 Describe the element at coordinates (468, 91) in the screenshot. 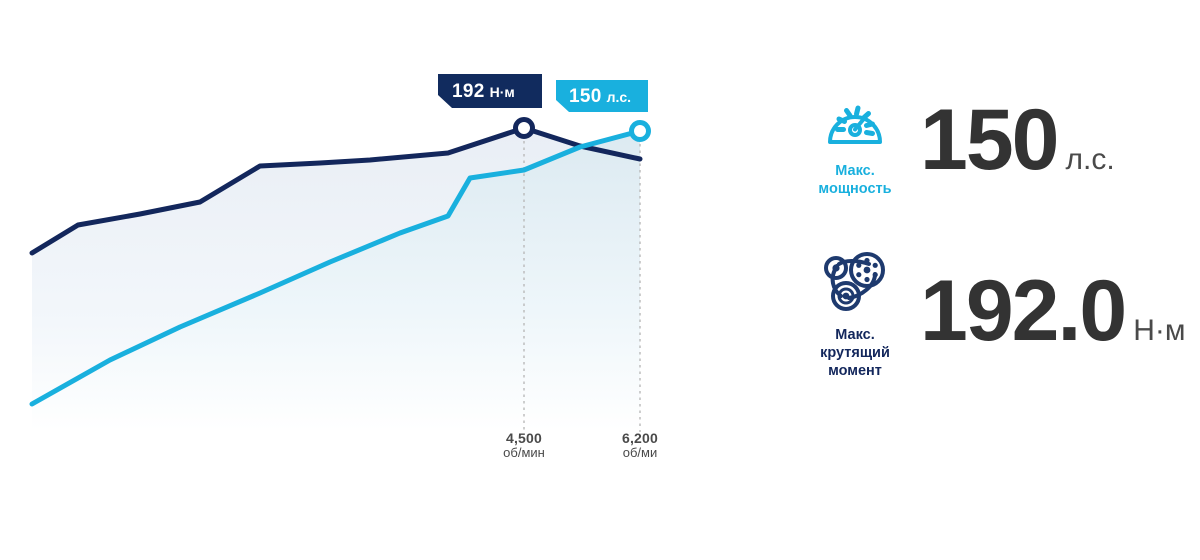

I see `torque-badge-value: 192` at that location.